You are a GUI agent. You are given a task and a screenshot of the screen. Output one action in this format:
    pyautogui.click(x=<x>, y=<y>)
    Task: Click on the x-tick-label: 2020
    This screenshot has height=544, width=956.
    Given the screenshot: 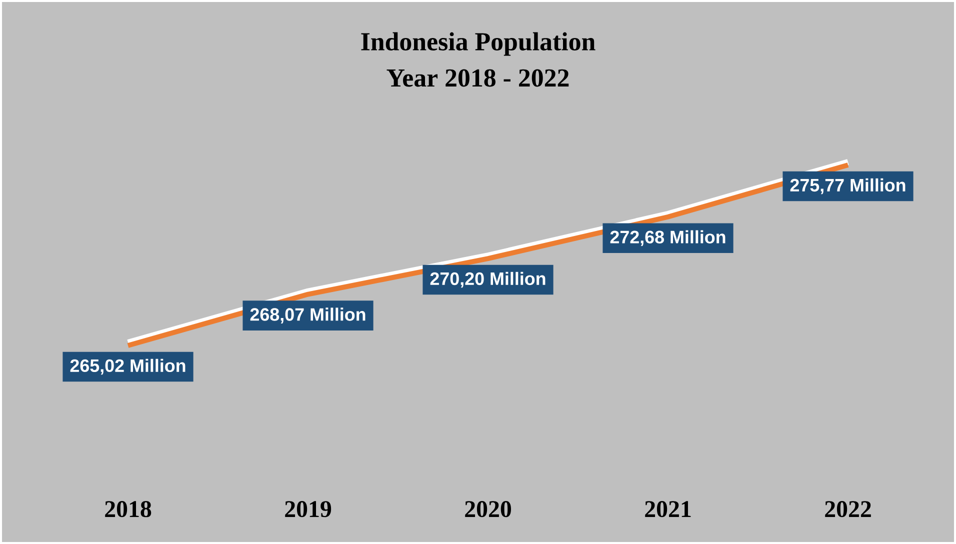 What is the action you would take?
    pyautogui.click(x=488, y=509)
    